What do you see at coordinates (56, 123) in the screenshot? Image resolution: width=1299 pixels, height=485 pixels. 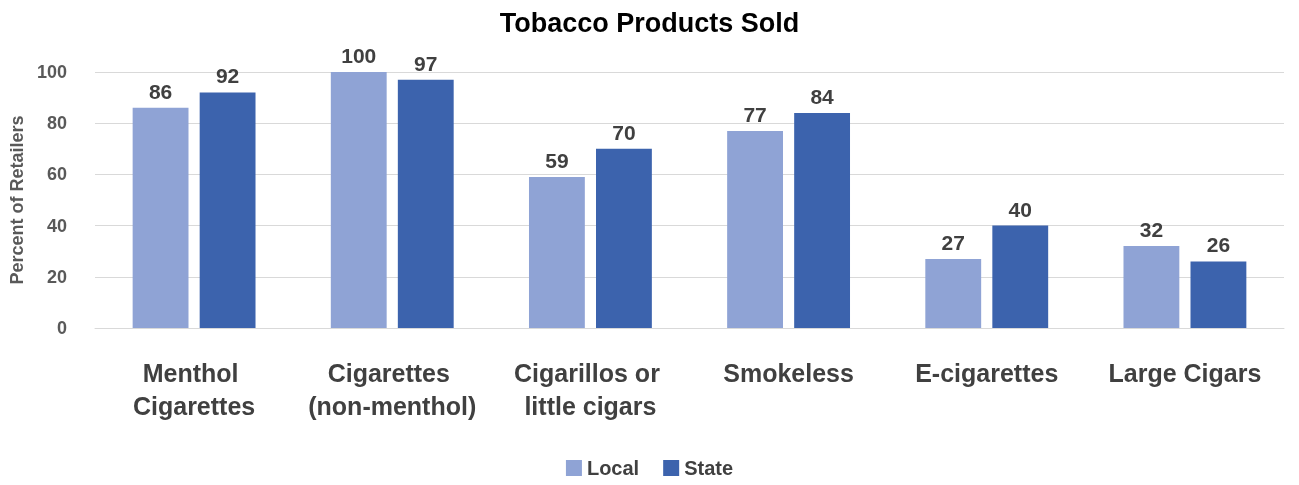 I see `y-tick-label: 80` at bounding box center [56, 123].